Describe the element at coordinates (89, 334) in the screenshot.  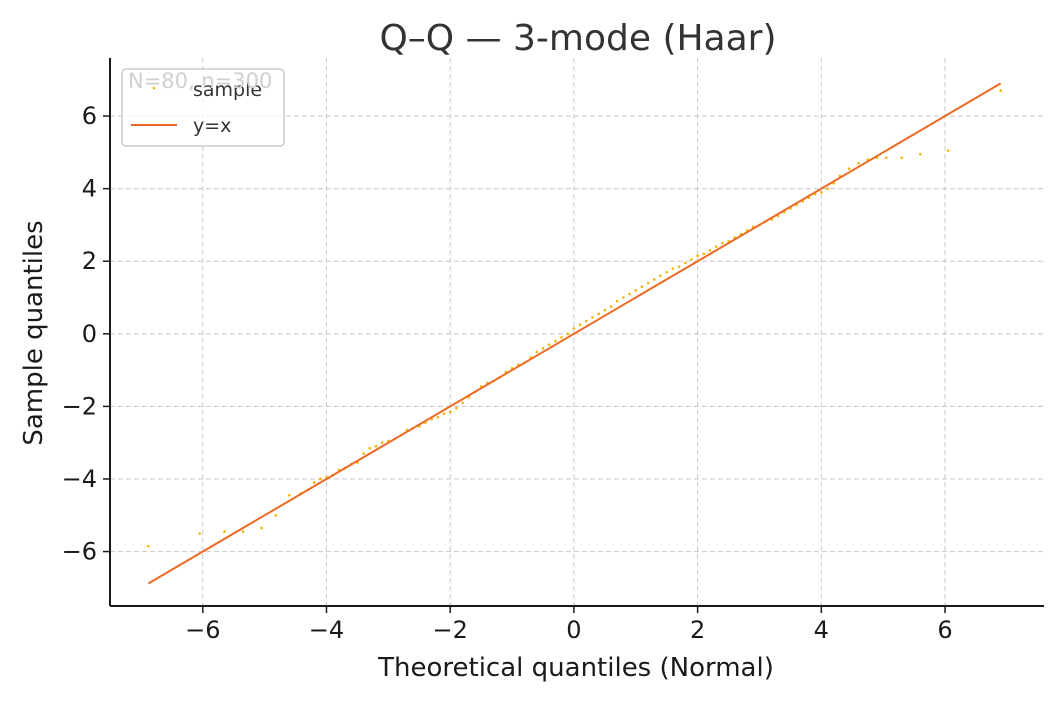
I see `y-tick-label: 0` at that location.